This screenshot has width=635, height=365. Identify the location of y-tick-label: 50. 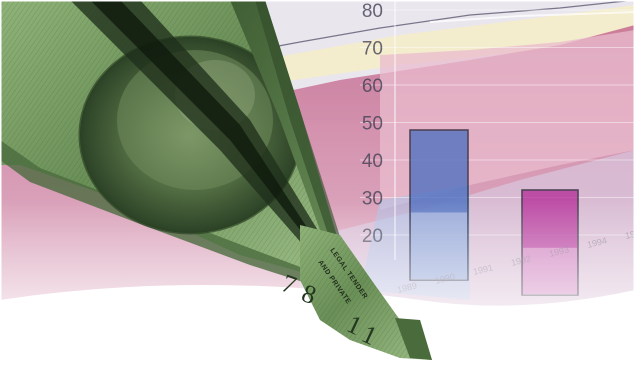
(372, 124).